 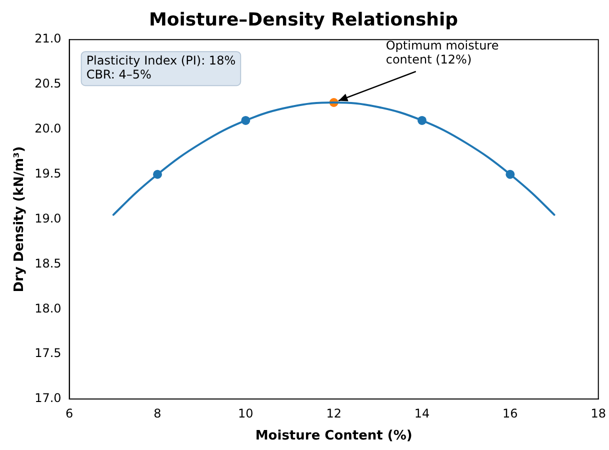 I want to click on y-tick-label: 18.0, so click(x=48, y=308).